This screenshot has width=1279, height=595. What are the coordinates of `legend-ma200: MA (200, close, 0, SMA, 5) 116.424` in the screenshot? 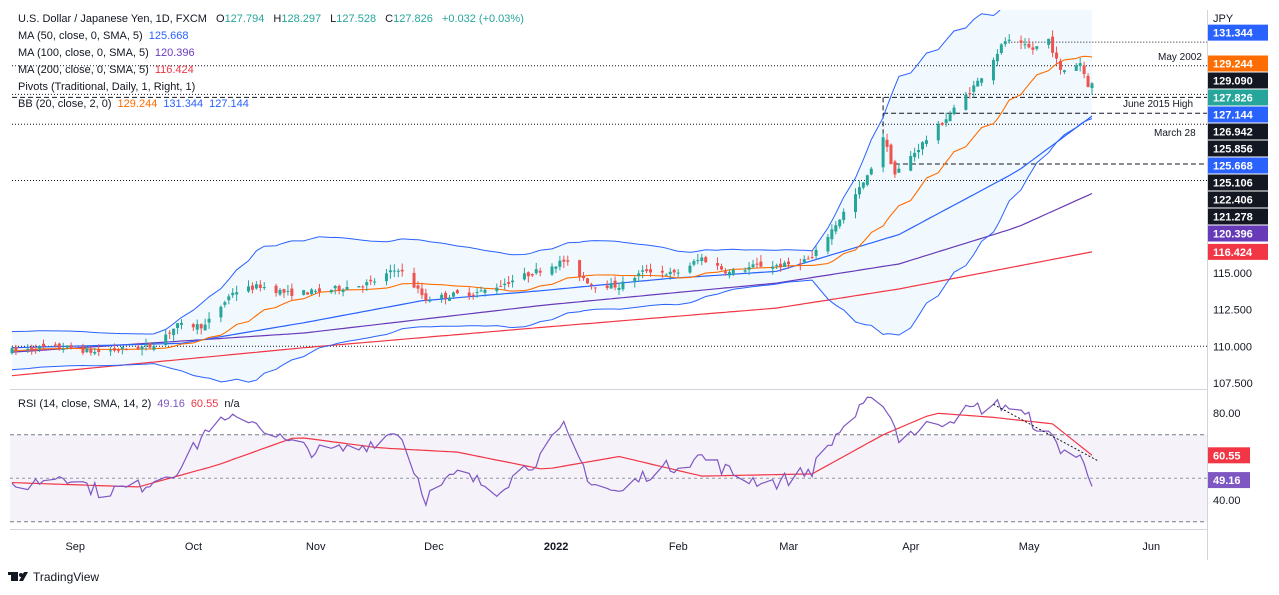 It's located at (106, 70).